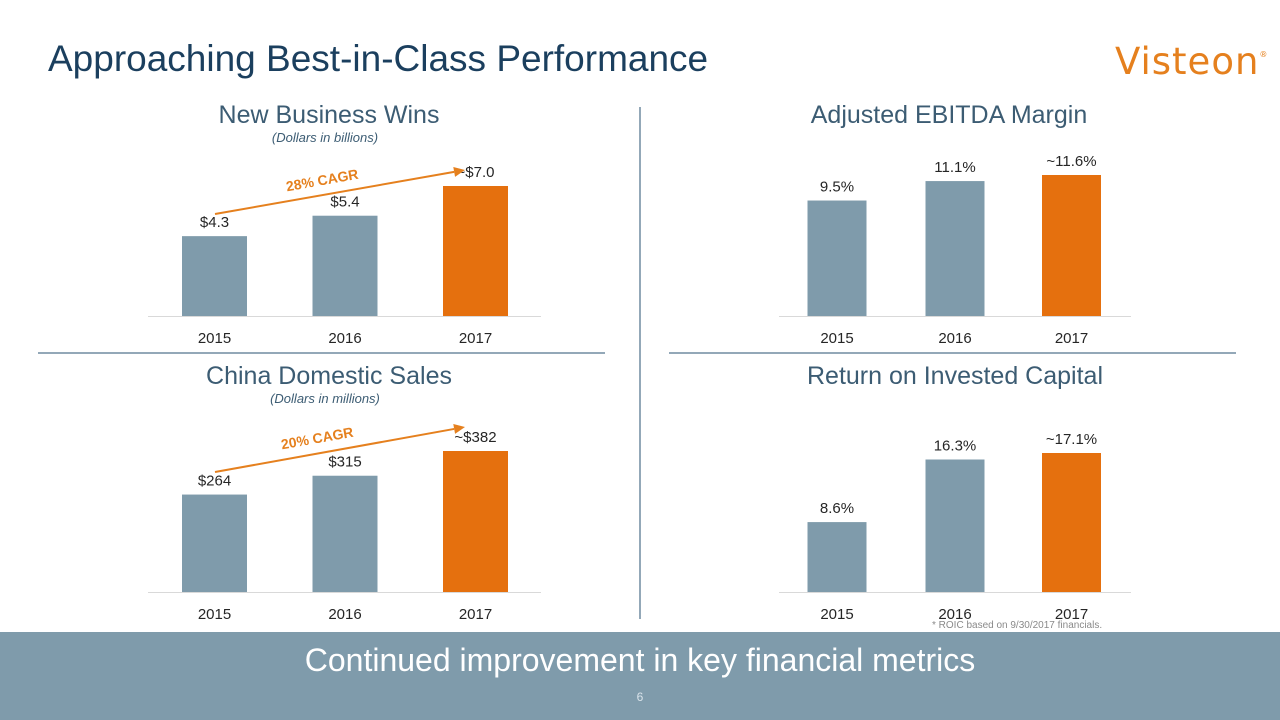 Image resolution: width=1280 pixels, height=720 pixels. What do you see at coordinates (214, 276) in the screenshot?
I see `new-business-wins-bar-2015` at bounding box center [214, 276].